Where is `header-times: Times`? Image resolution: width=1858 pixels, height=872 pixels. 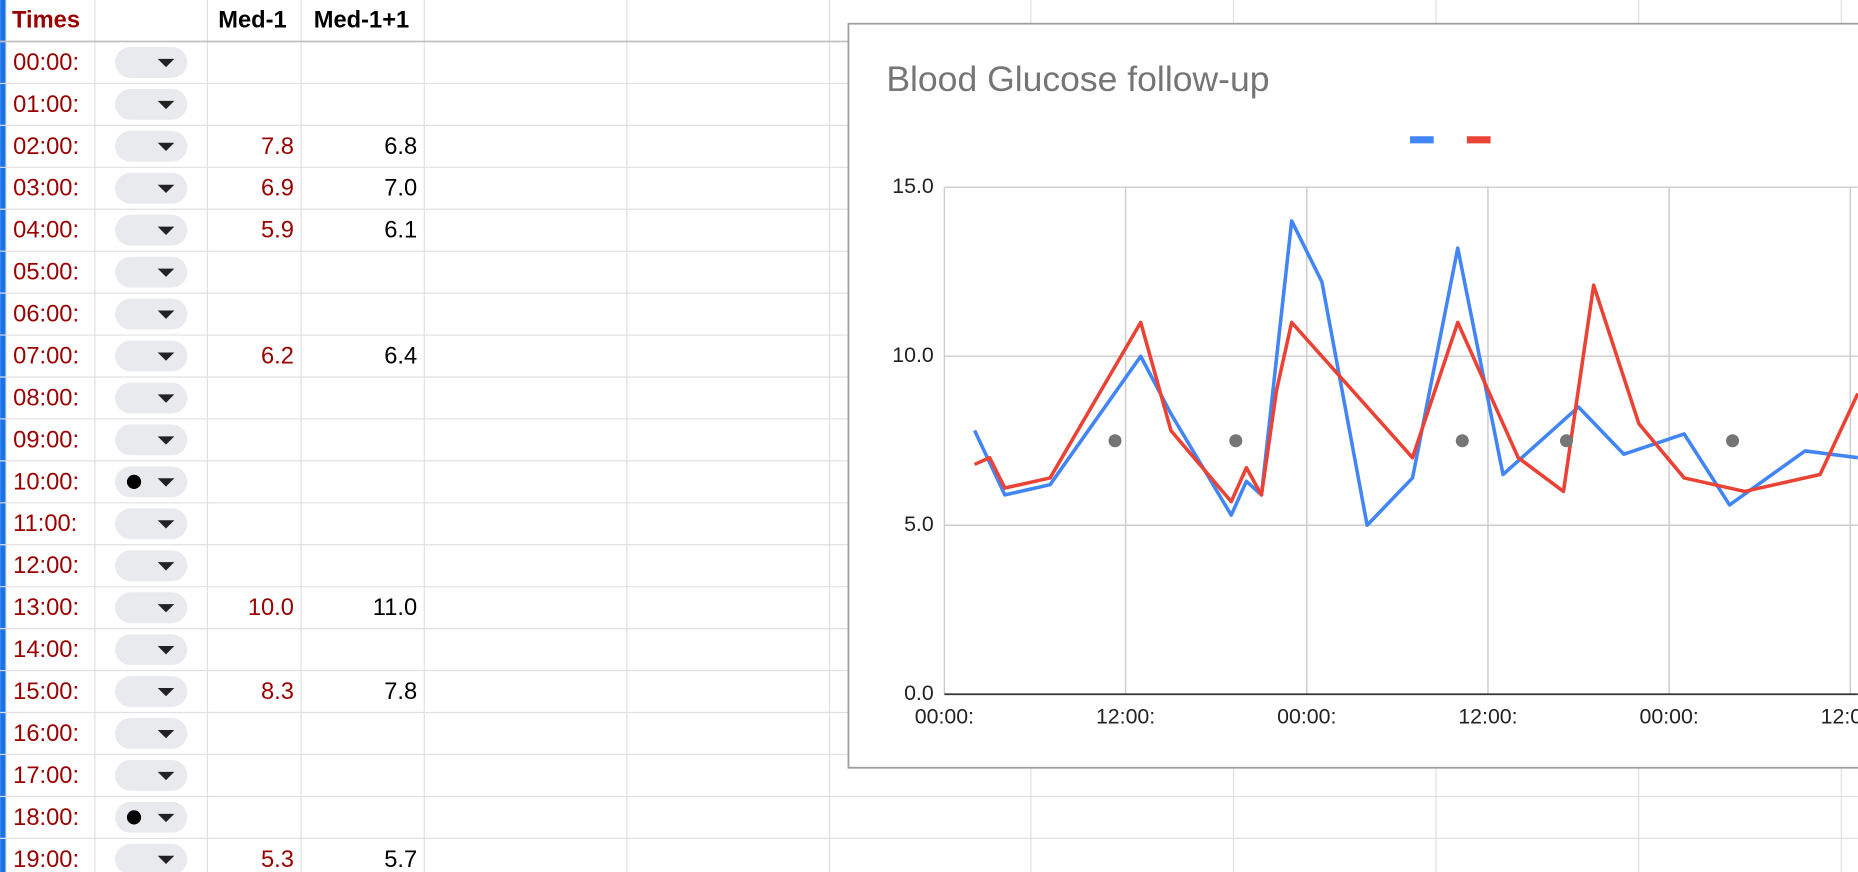 header-times: Times is located at coordinates (46, 21).